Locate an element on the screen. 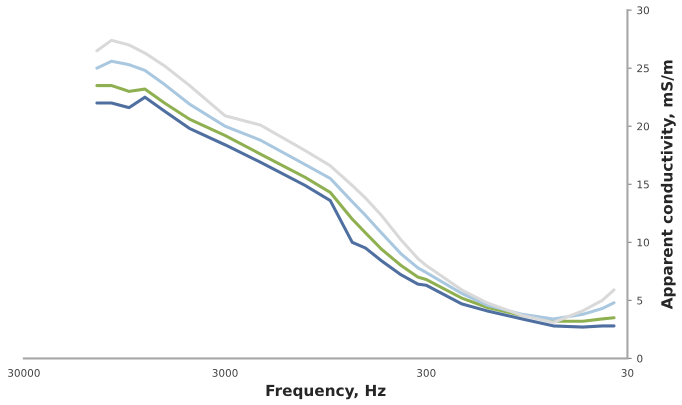  y-tick-label: 15 is located at coordinates (643, 184).